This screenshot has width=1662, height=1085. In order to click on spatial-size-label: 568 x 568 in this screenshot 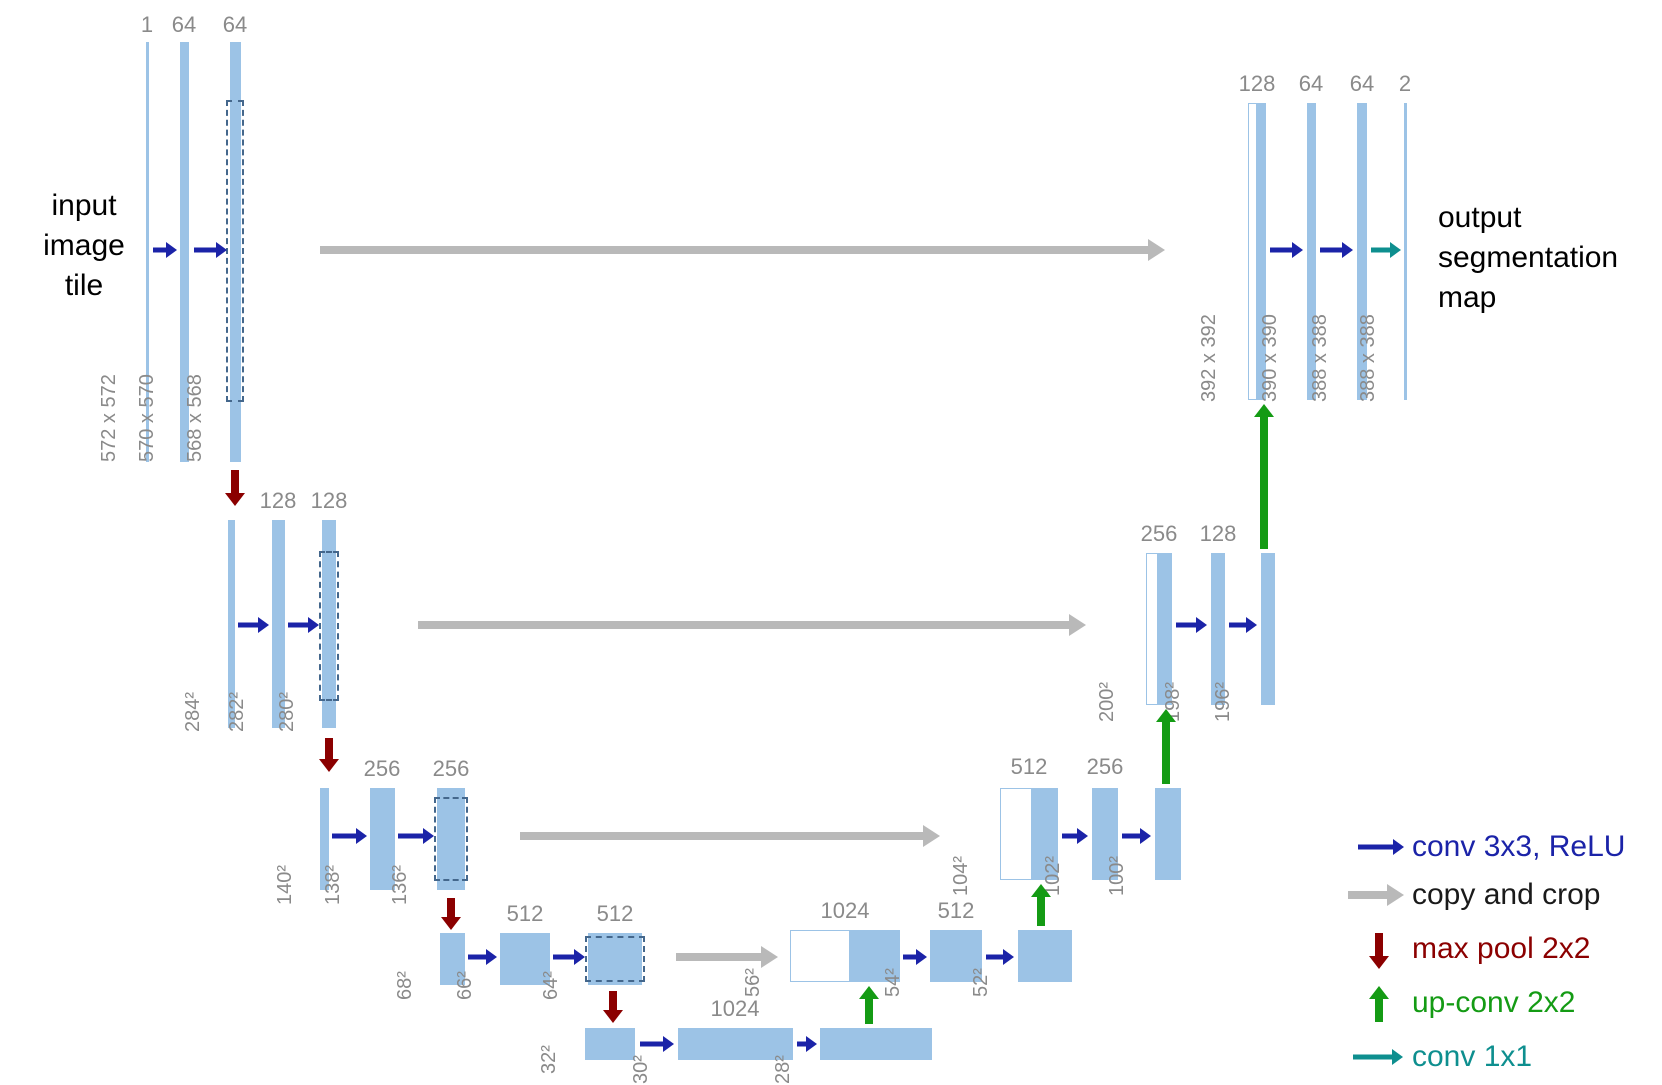, I will do `click(195, 418)`.